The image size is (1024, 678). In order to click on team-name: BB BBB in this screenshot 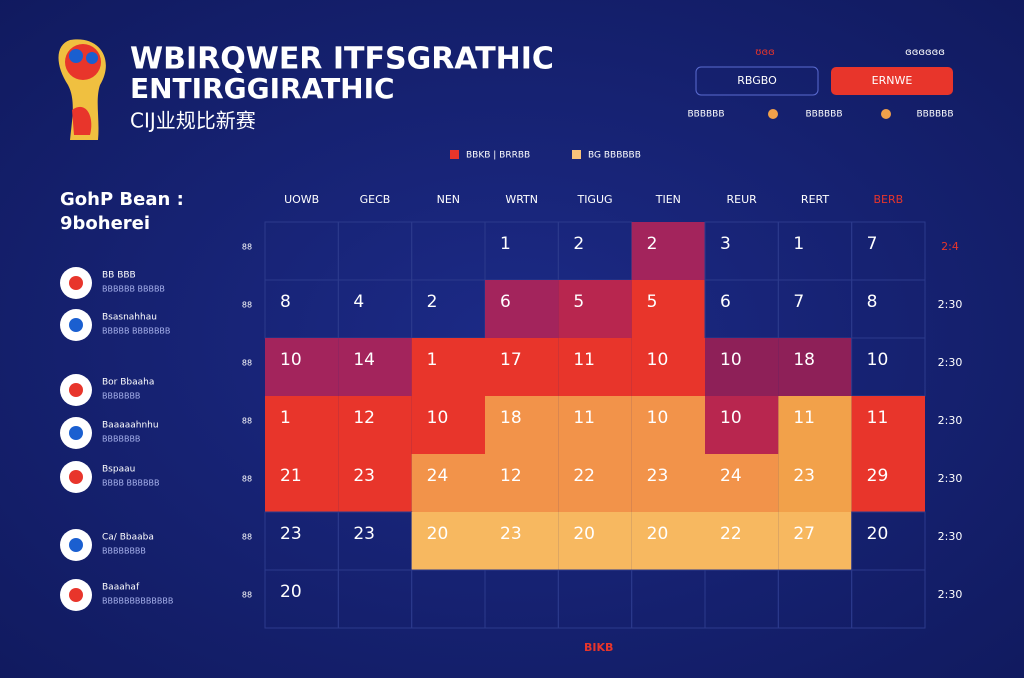, I will do `click(119, 276)`.